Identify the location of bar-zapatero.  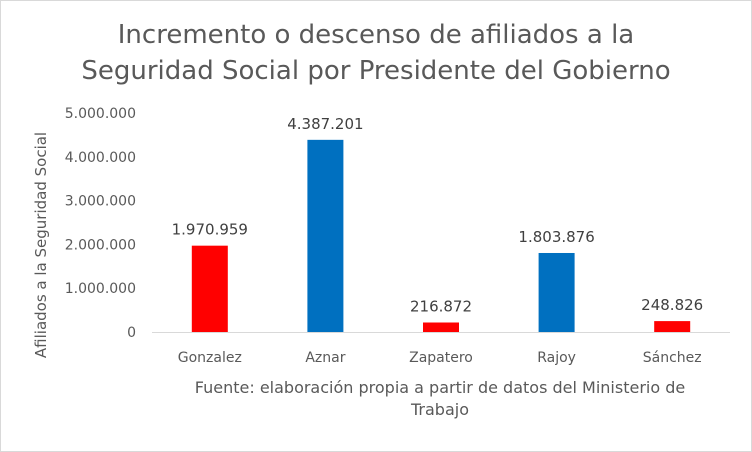
(441, 327).